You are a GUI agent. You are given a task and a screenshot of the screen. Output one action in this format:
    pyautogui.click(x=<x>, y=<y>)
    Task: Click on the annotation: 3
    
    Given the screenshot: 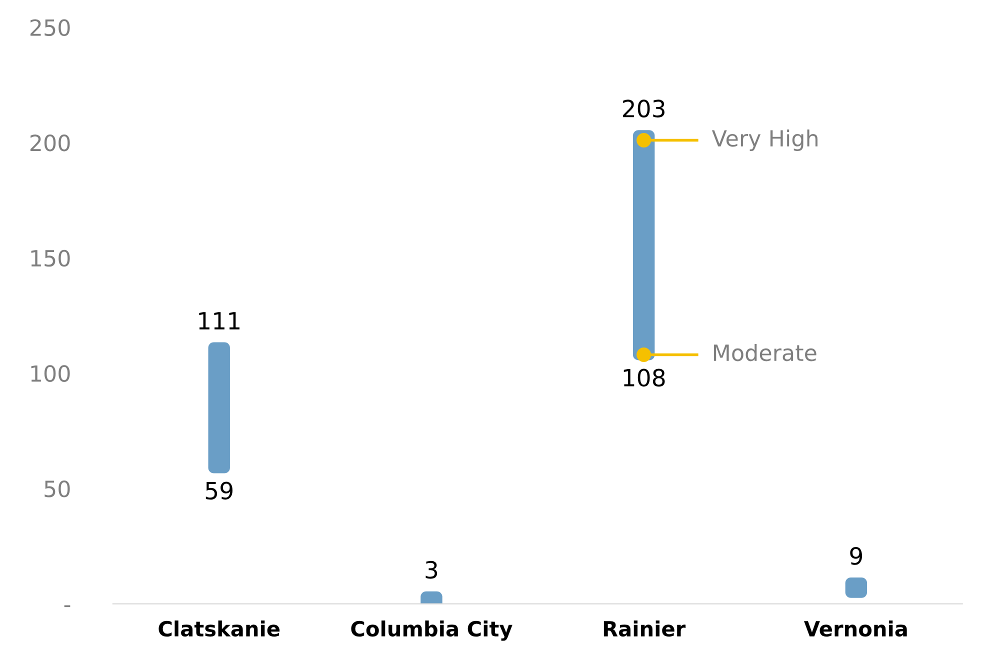 What is the action you would take?
    pyautogui.click(x=432, y=569)
    